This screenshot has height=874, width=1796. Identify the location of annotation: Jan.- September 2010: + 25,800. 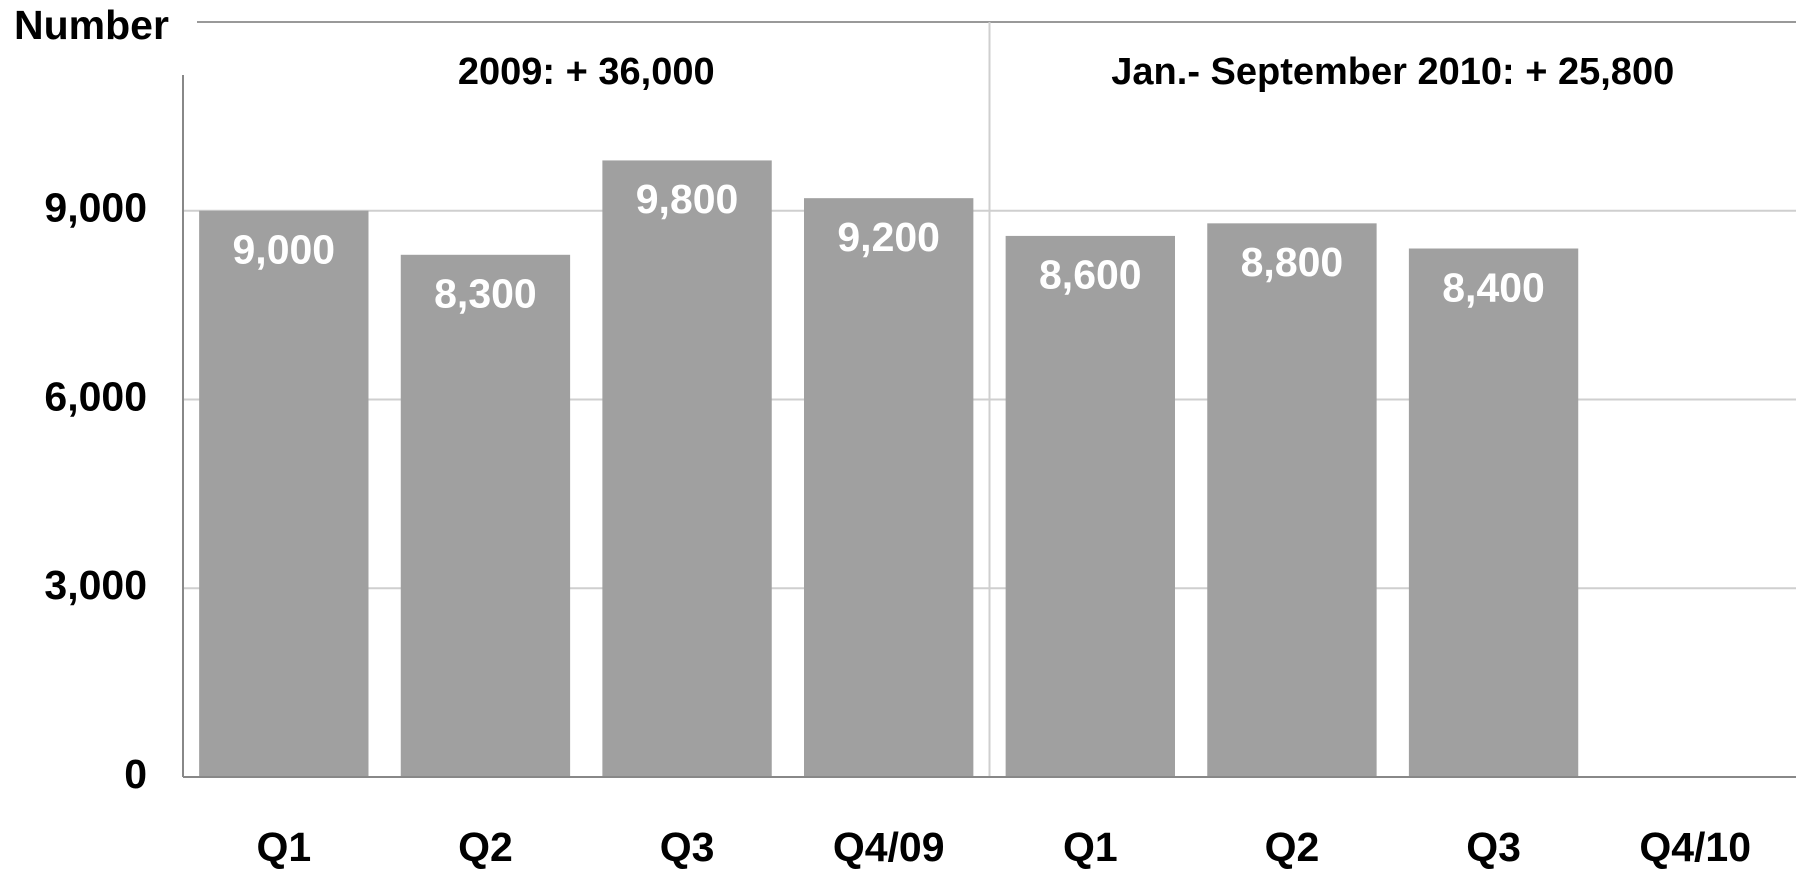
(1392, 72).